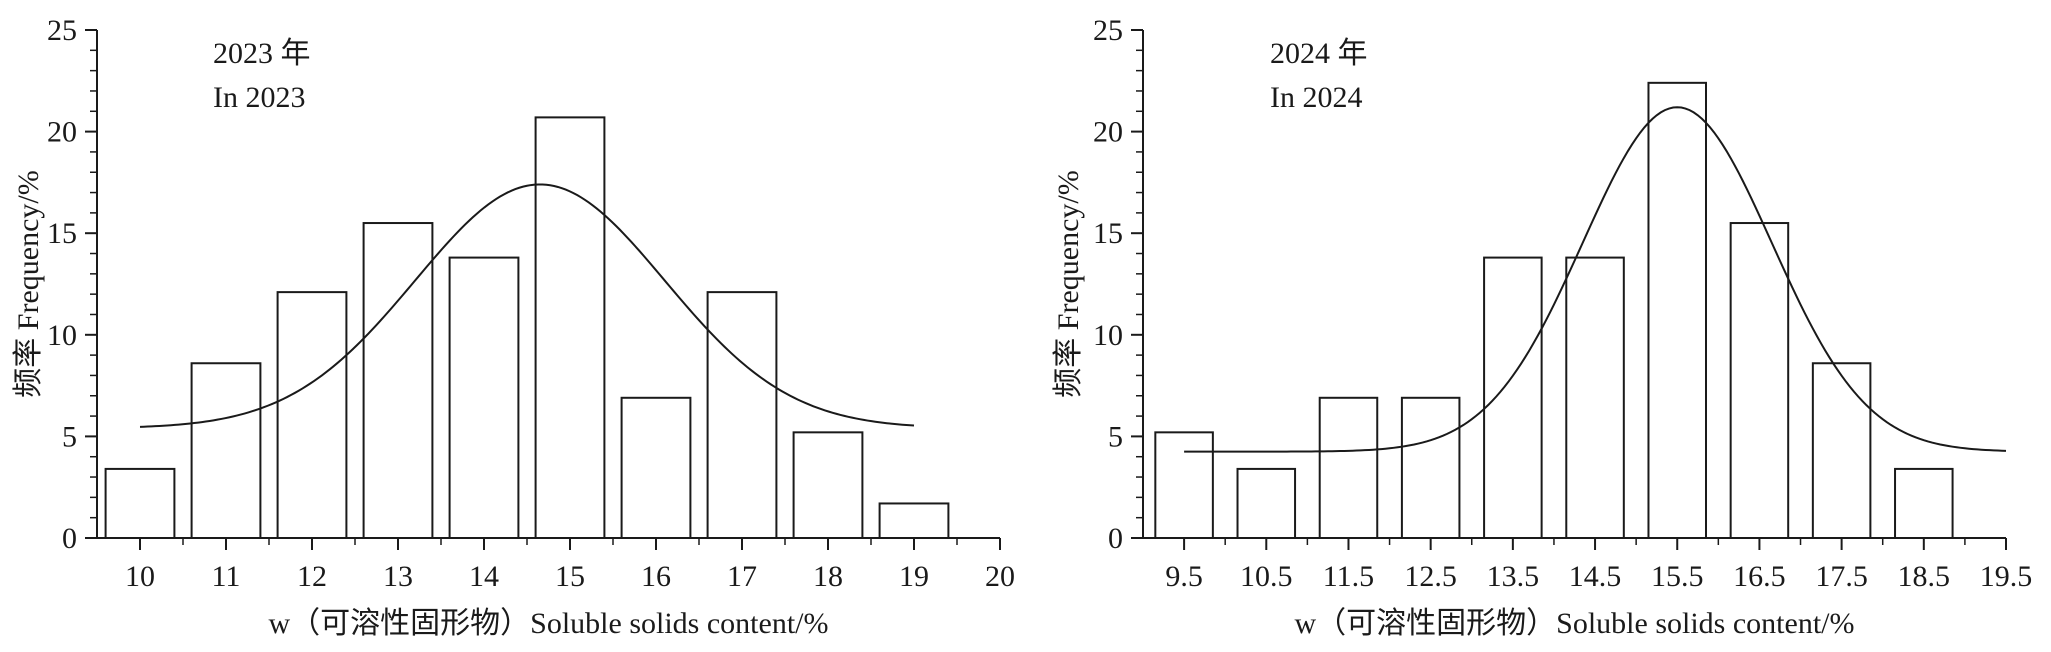 The height and width of the screenshot is (652, 2051). Describe the element at coordinates (1266, 503) in the screenshot. I see `bar-10.5` at that location.